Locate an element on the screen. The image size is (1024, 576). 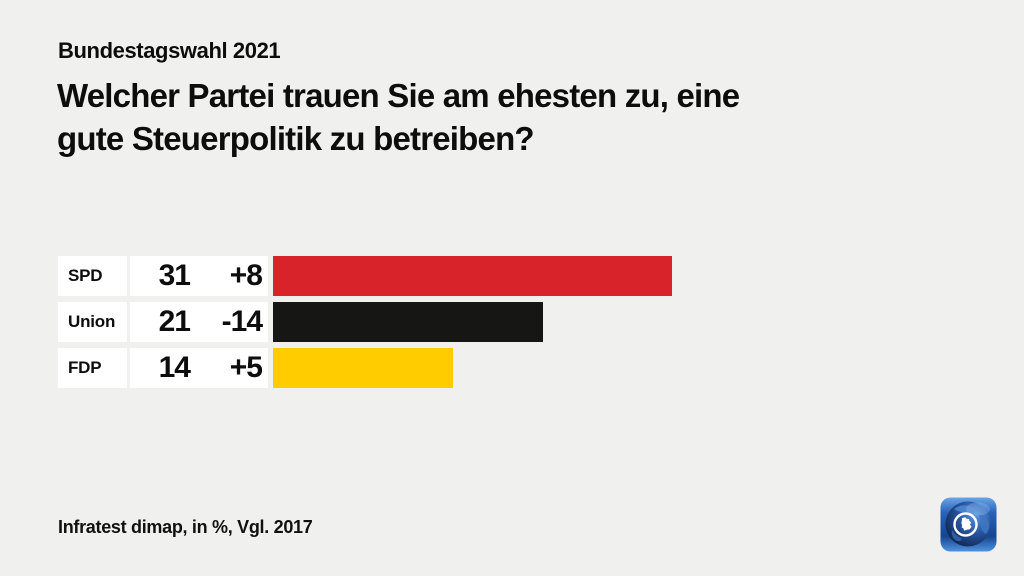
party-label-cell: Union is located at coordinates (92, 322).